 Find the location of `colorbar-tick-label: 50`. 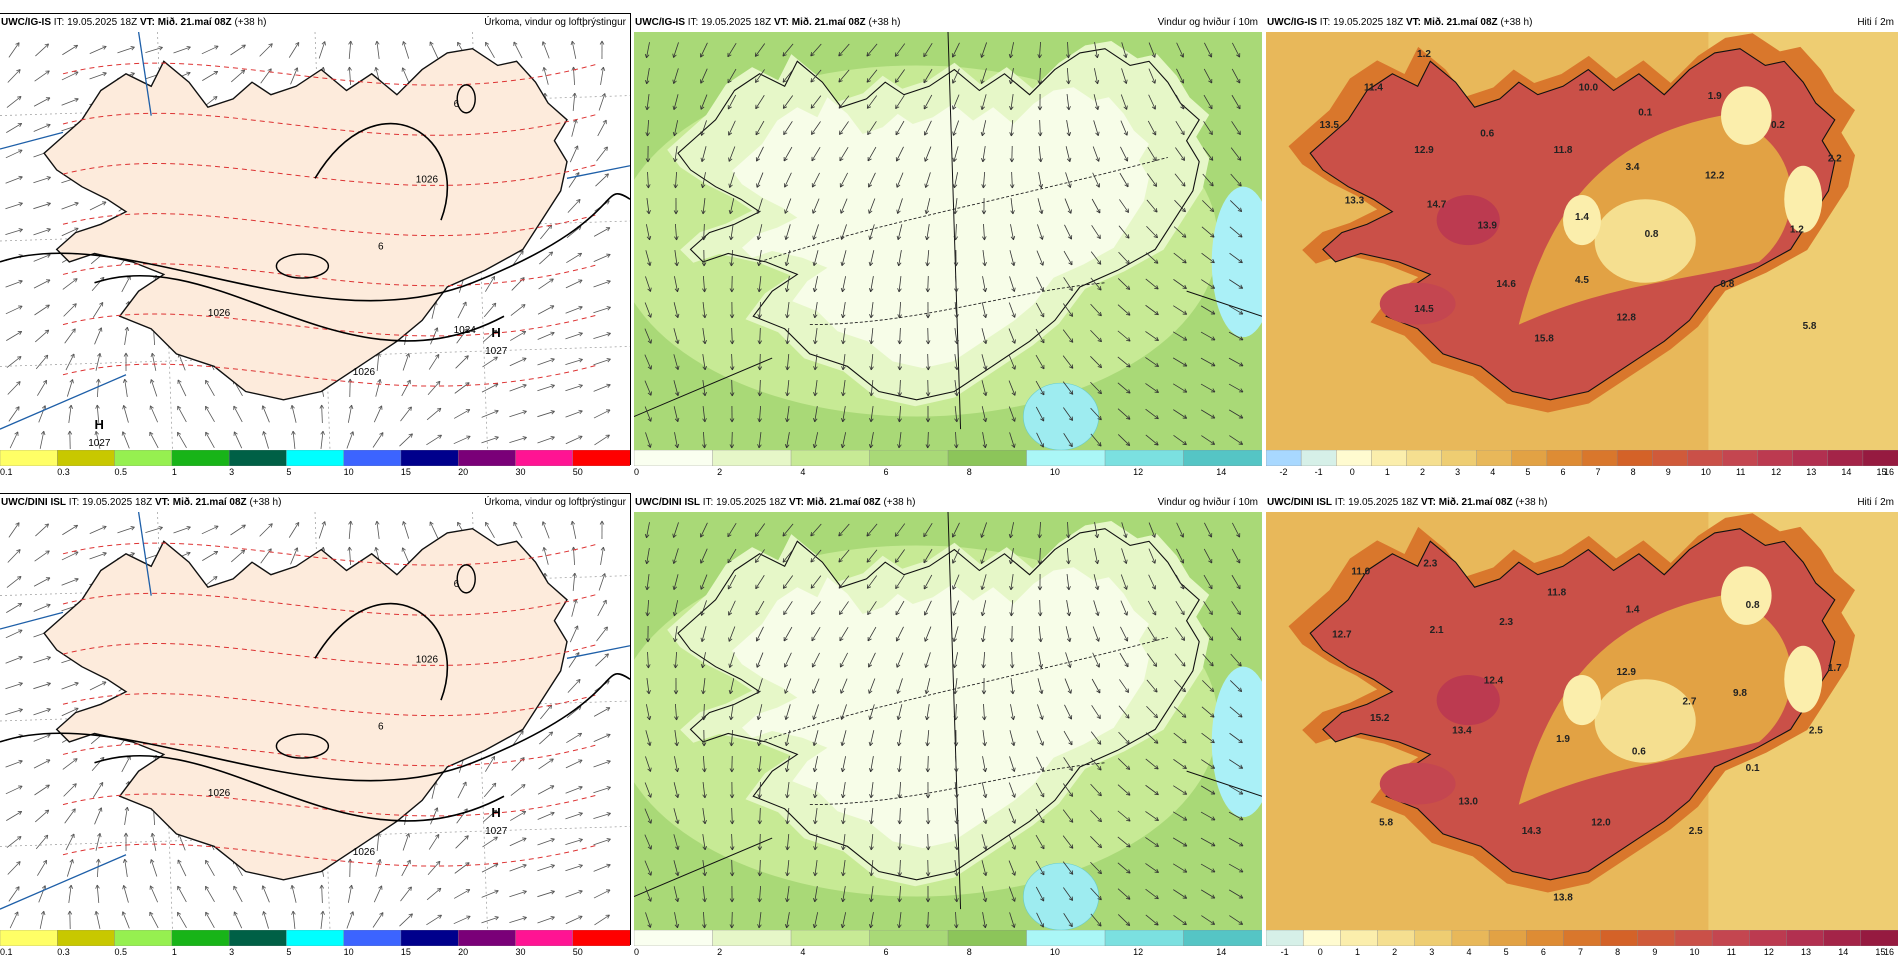

colorbar-tick-label: 50 is located at coordinates (578, 472).